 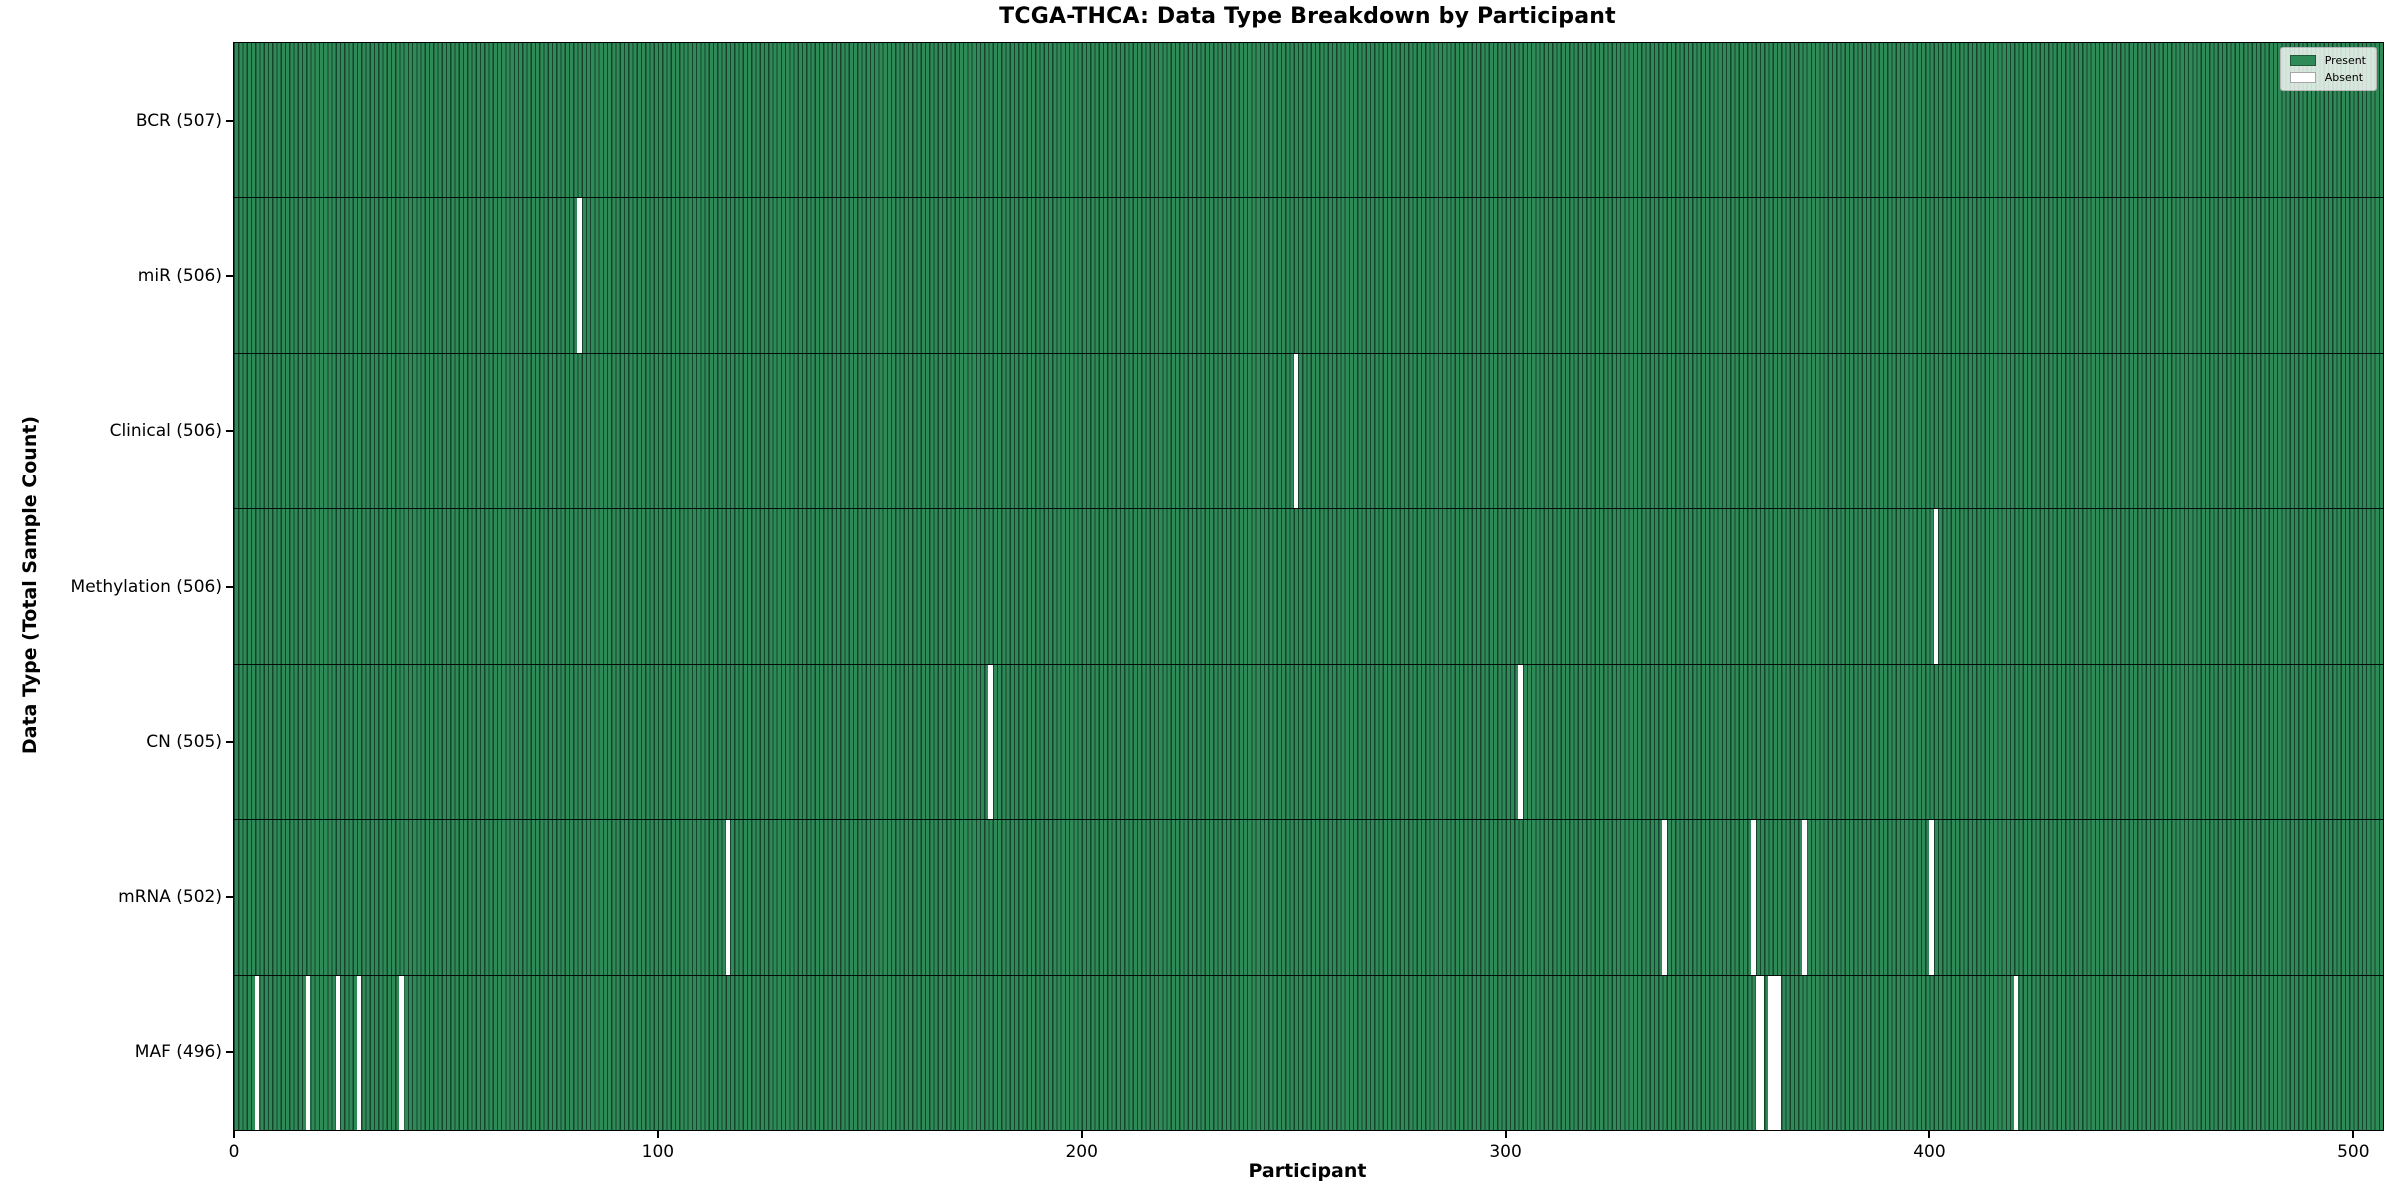 I want to click on datatype-row-methylation, so click(x=1308, y=587).